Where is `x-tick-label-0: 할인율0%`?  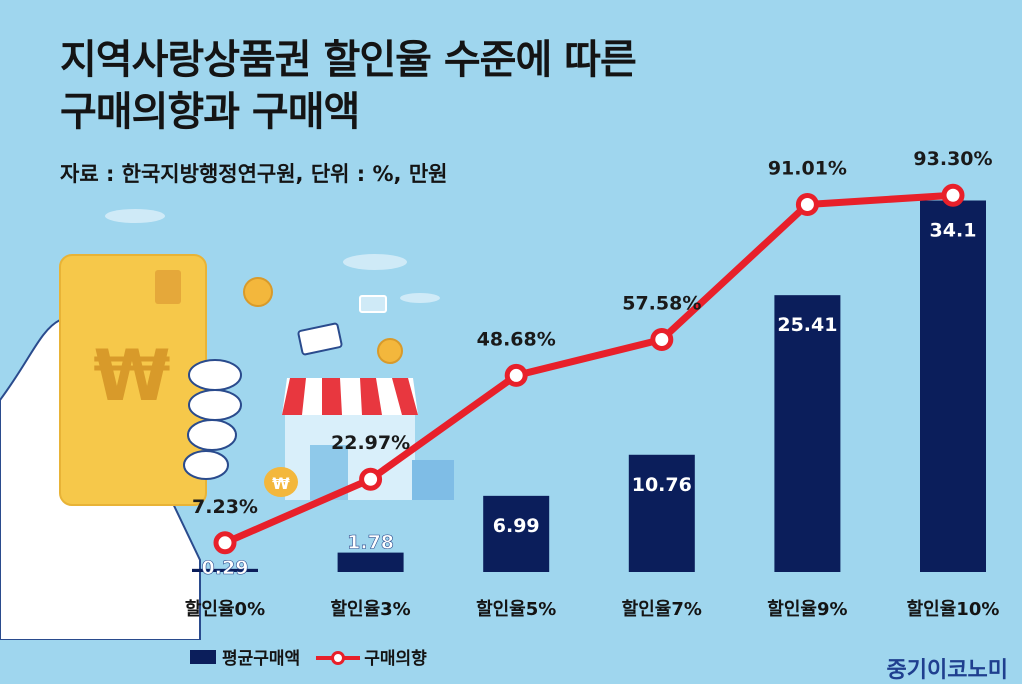
x-tick-label-0: 할인율0% is located at coordinates (225, 609).